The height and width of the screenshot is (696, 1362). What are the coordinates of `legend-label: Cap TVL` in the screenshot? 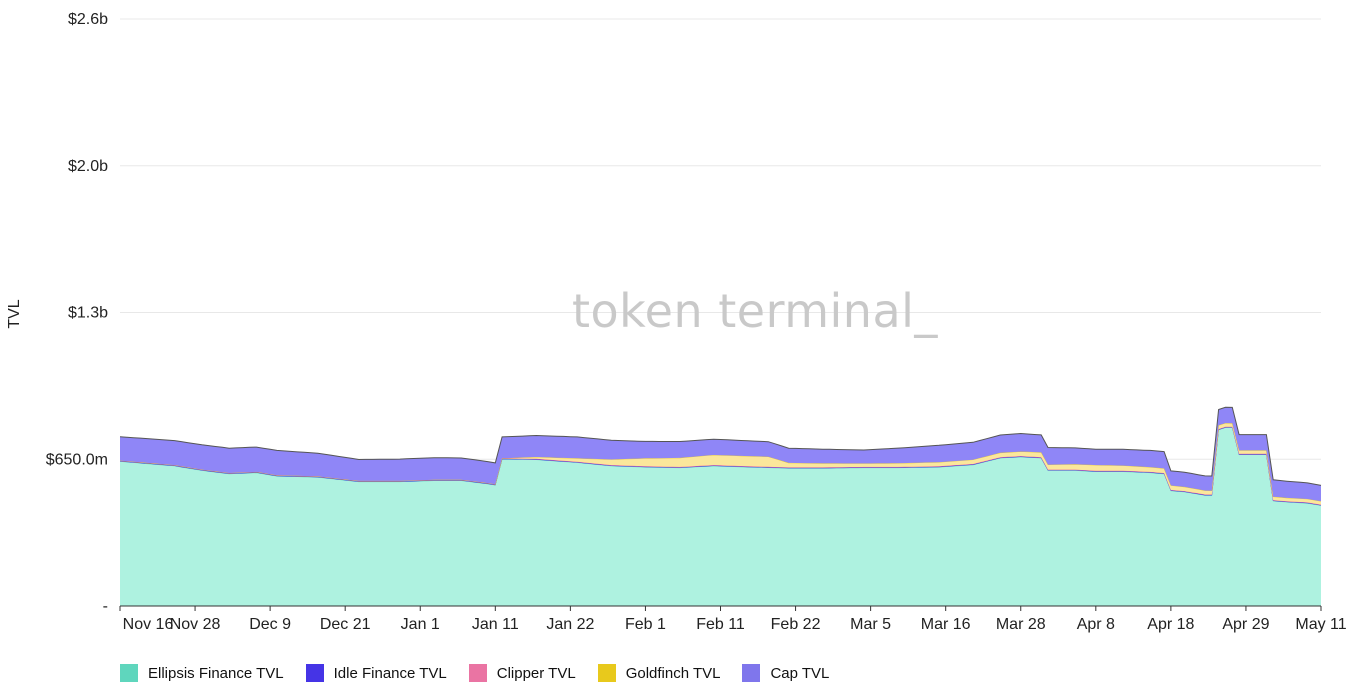 It's located at (800, 673).